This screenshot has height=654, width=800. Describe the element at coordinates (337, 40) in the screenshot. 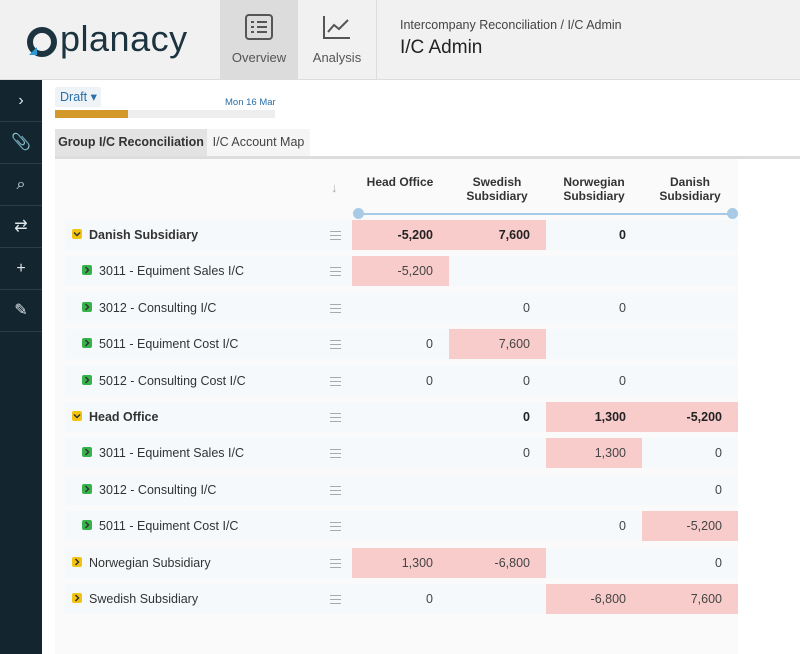

I see `nav-analysis: Analysis` at that location.